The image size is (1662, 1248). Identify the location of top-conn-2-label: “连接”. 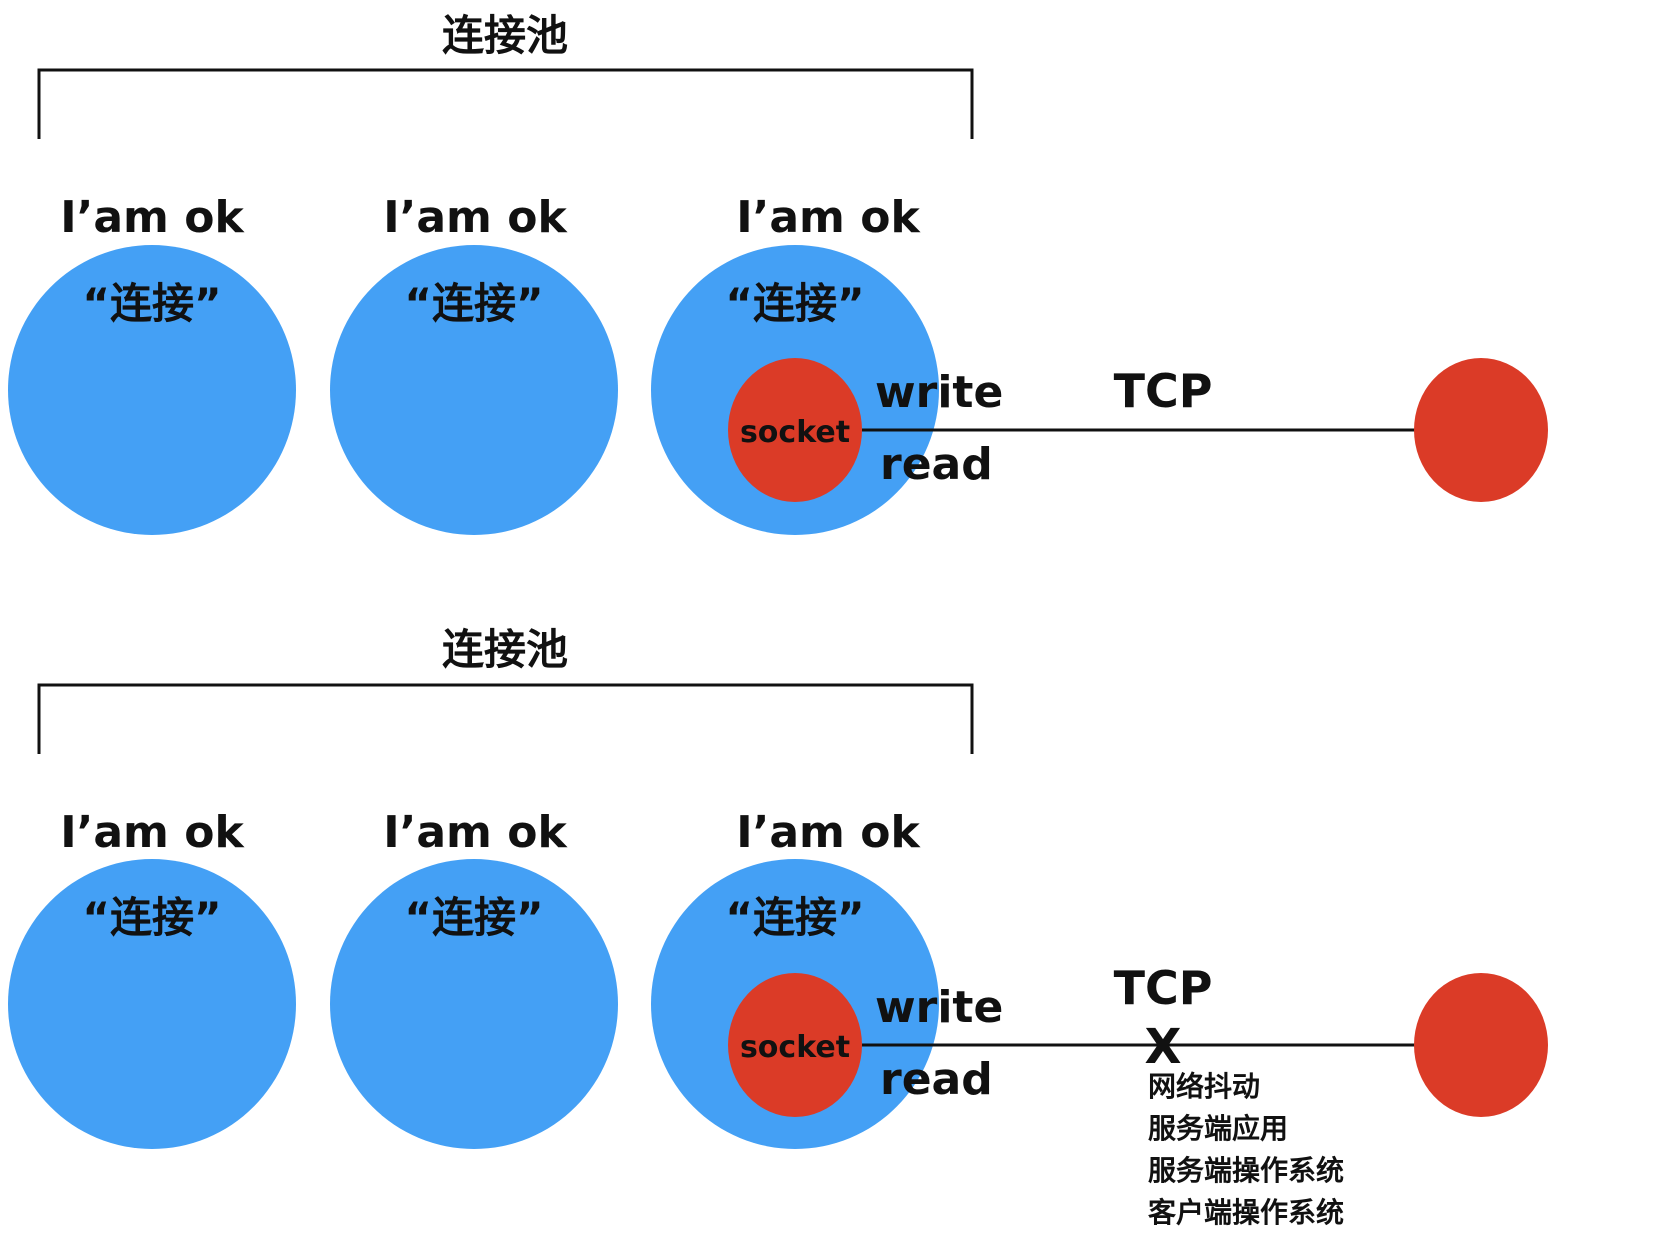
(473, 303).